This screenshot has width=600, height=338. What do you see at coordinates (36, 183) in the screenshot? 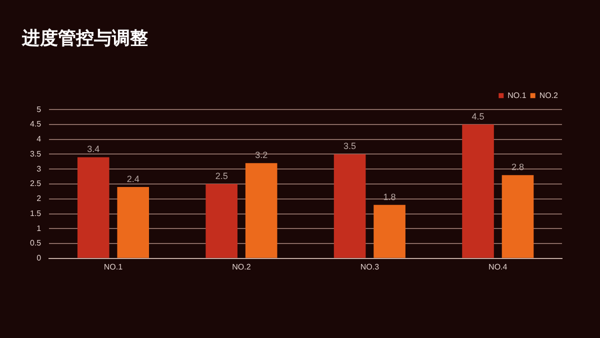
I see `y-tick-label: 2.5` at bounding box center [36, 183].